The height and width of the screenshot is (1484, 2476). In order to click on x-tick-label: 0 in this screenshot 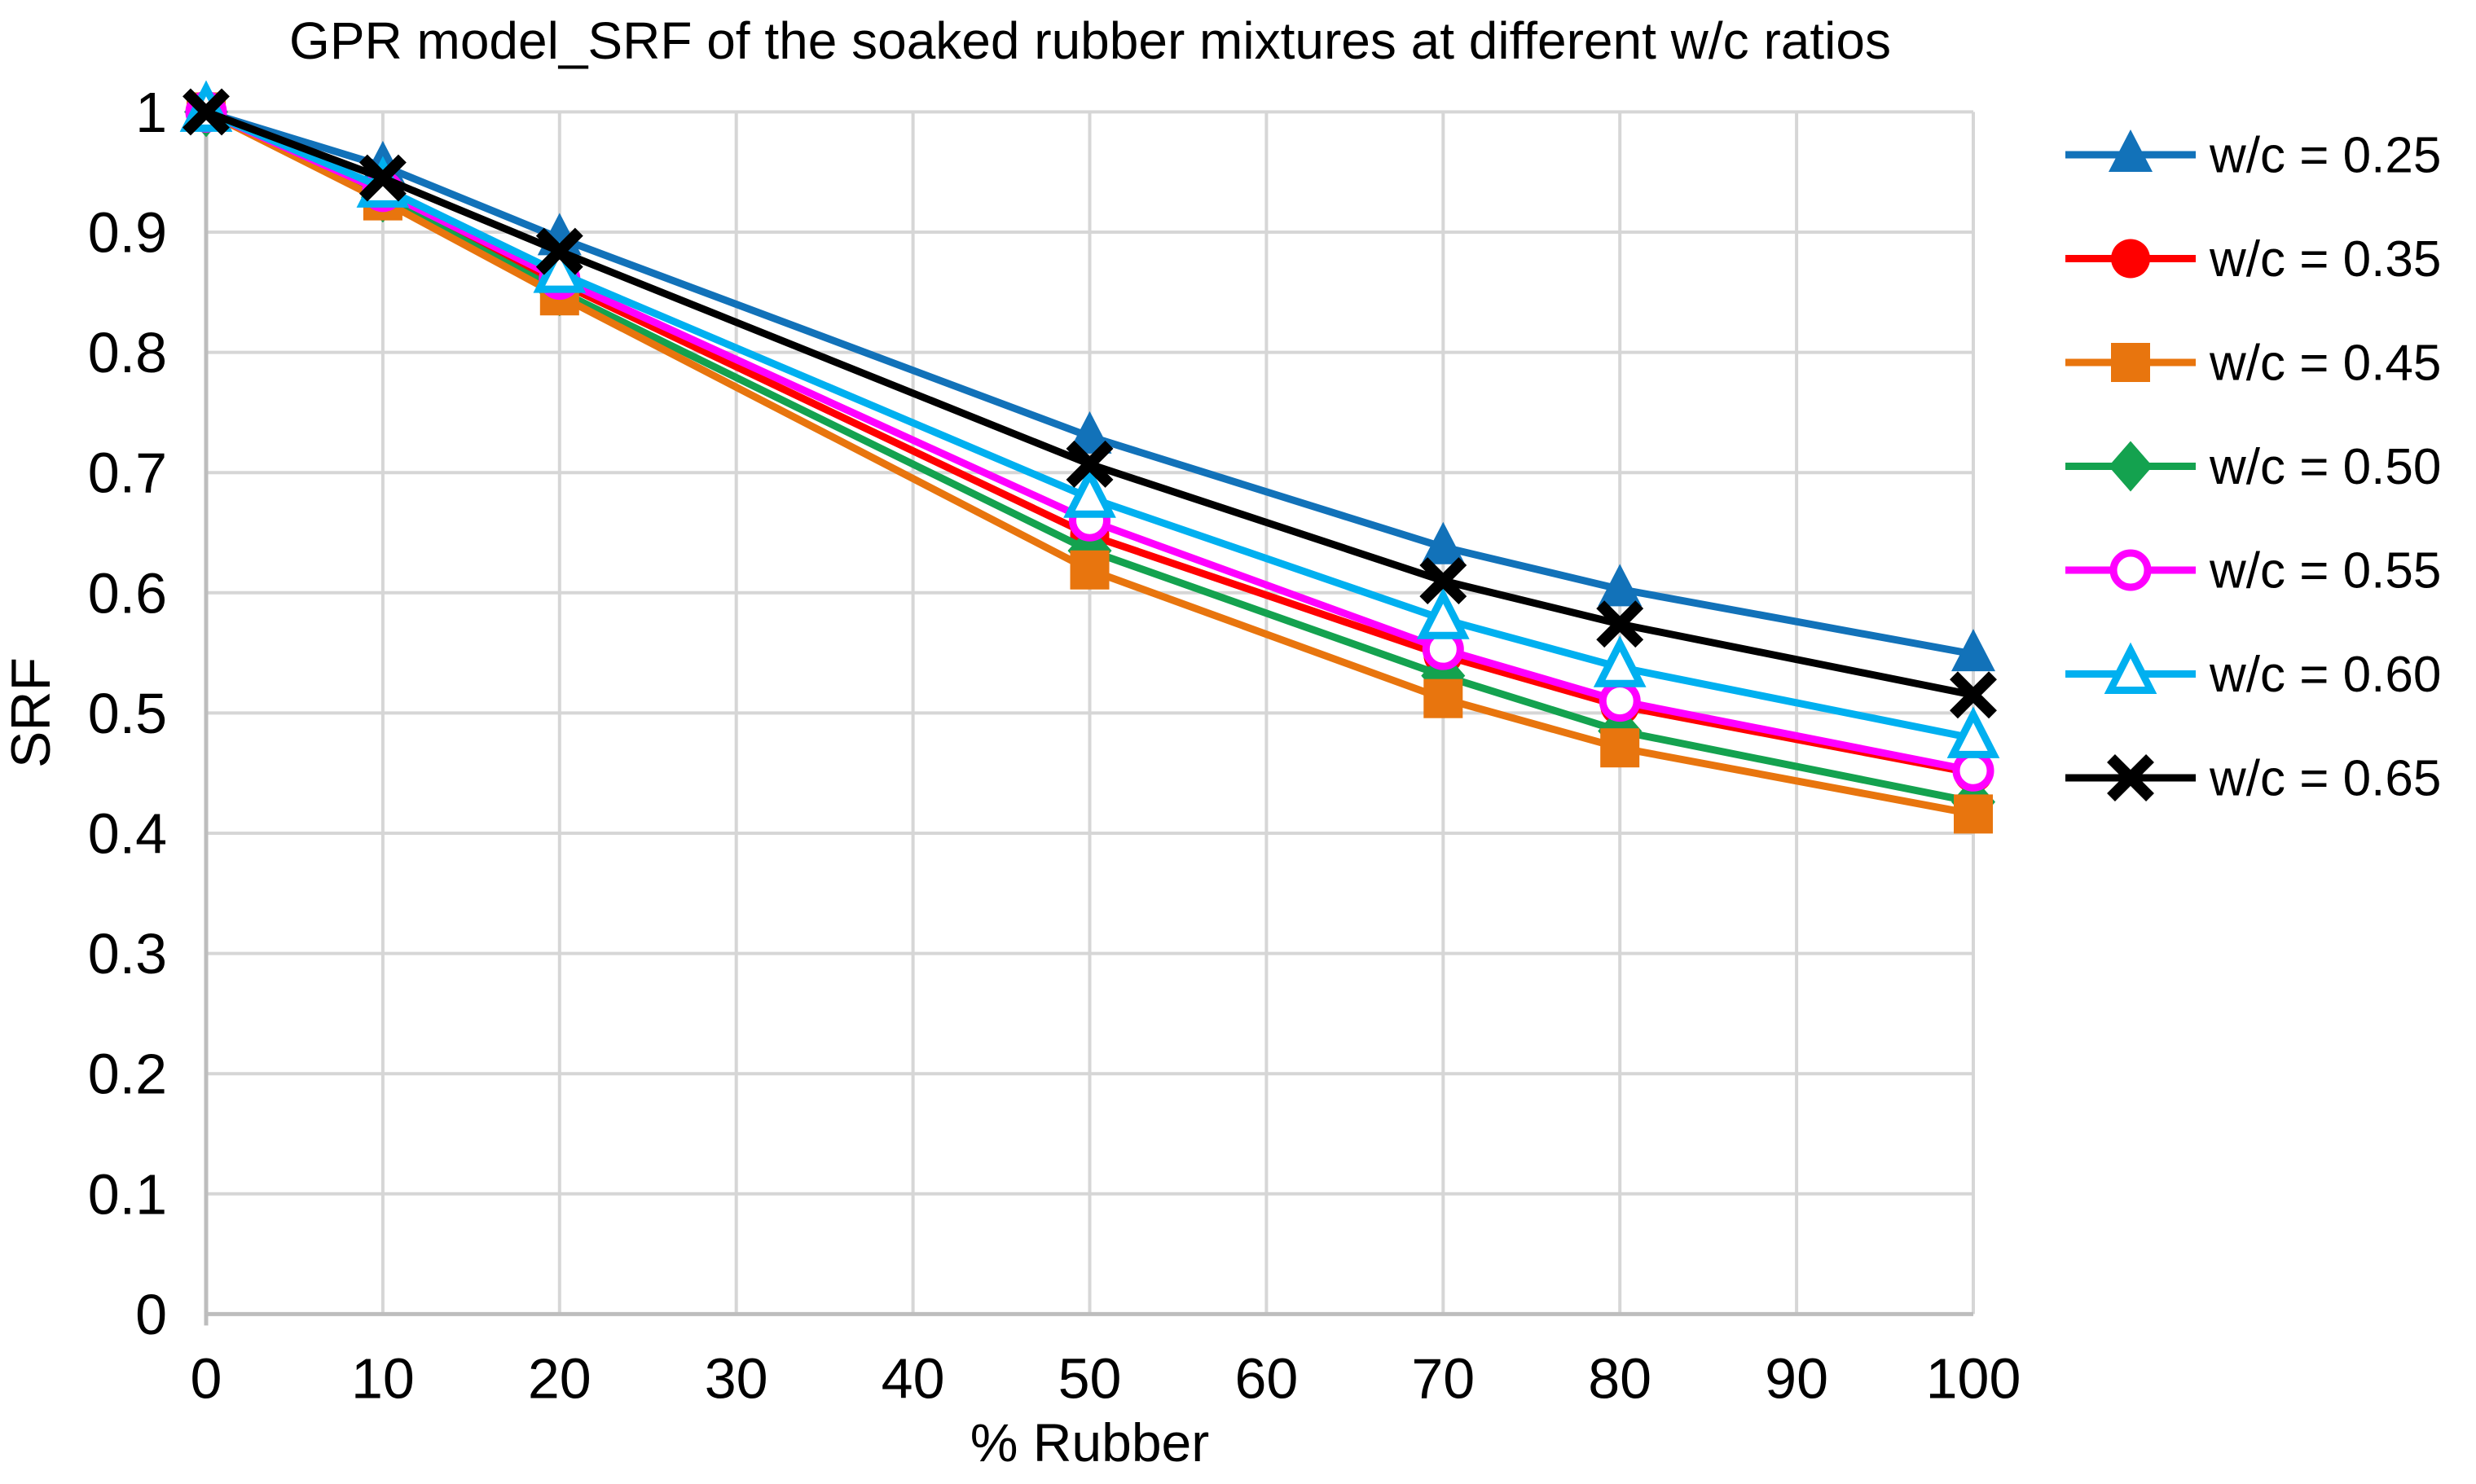, I will do `click(206, 1379)`.